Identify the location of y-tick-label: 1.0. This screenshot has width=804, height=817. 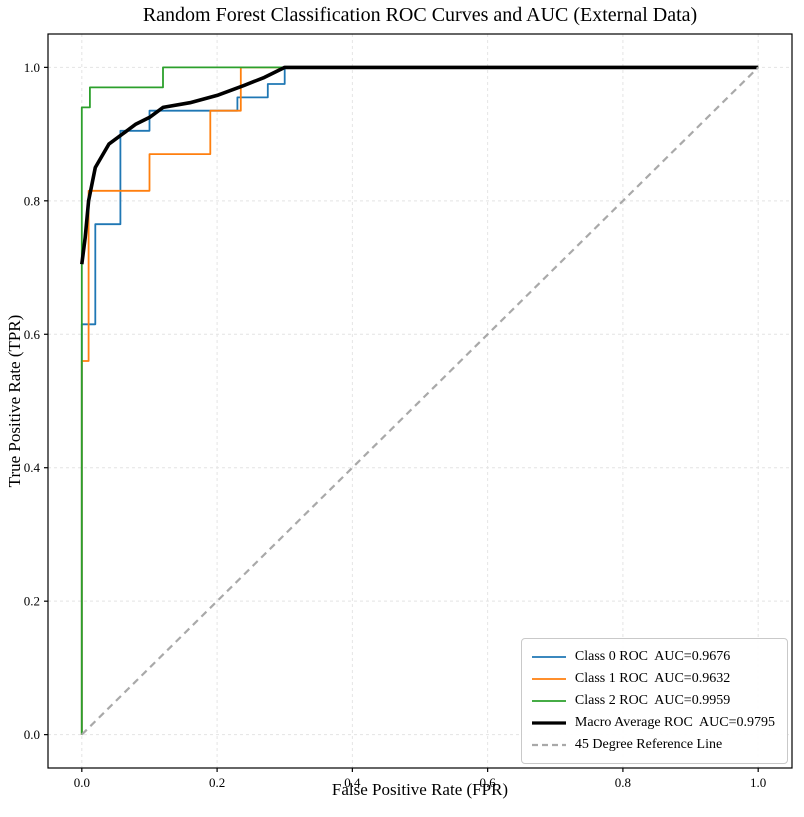
(32, 67).